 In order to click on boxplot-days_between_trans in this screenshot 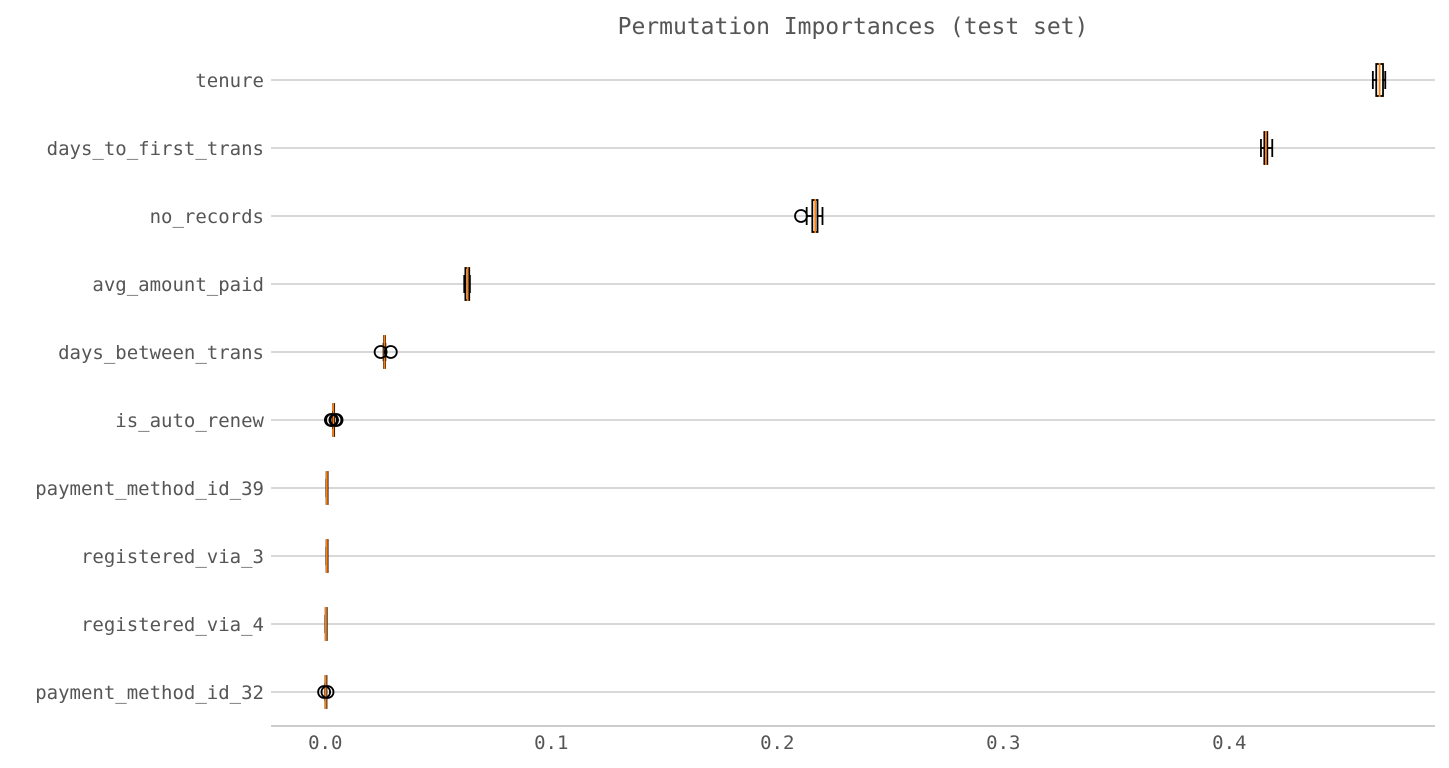, I will do `click(385, 352)`.